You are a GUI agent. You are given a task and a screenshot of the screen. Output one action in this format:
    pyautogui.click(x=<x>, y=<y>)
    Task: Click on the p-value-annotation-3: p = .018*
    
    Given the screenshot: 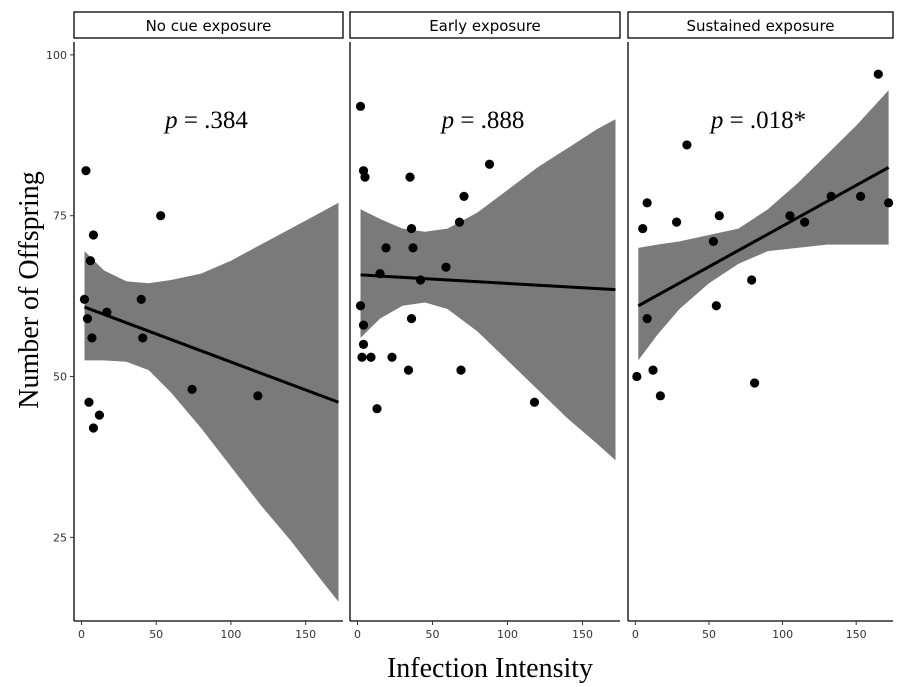 What is the action you would take?
    pyautogui.click(x=757, y=120)
    